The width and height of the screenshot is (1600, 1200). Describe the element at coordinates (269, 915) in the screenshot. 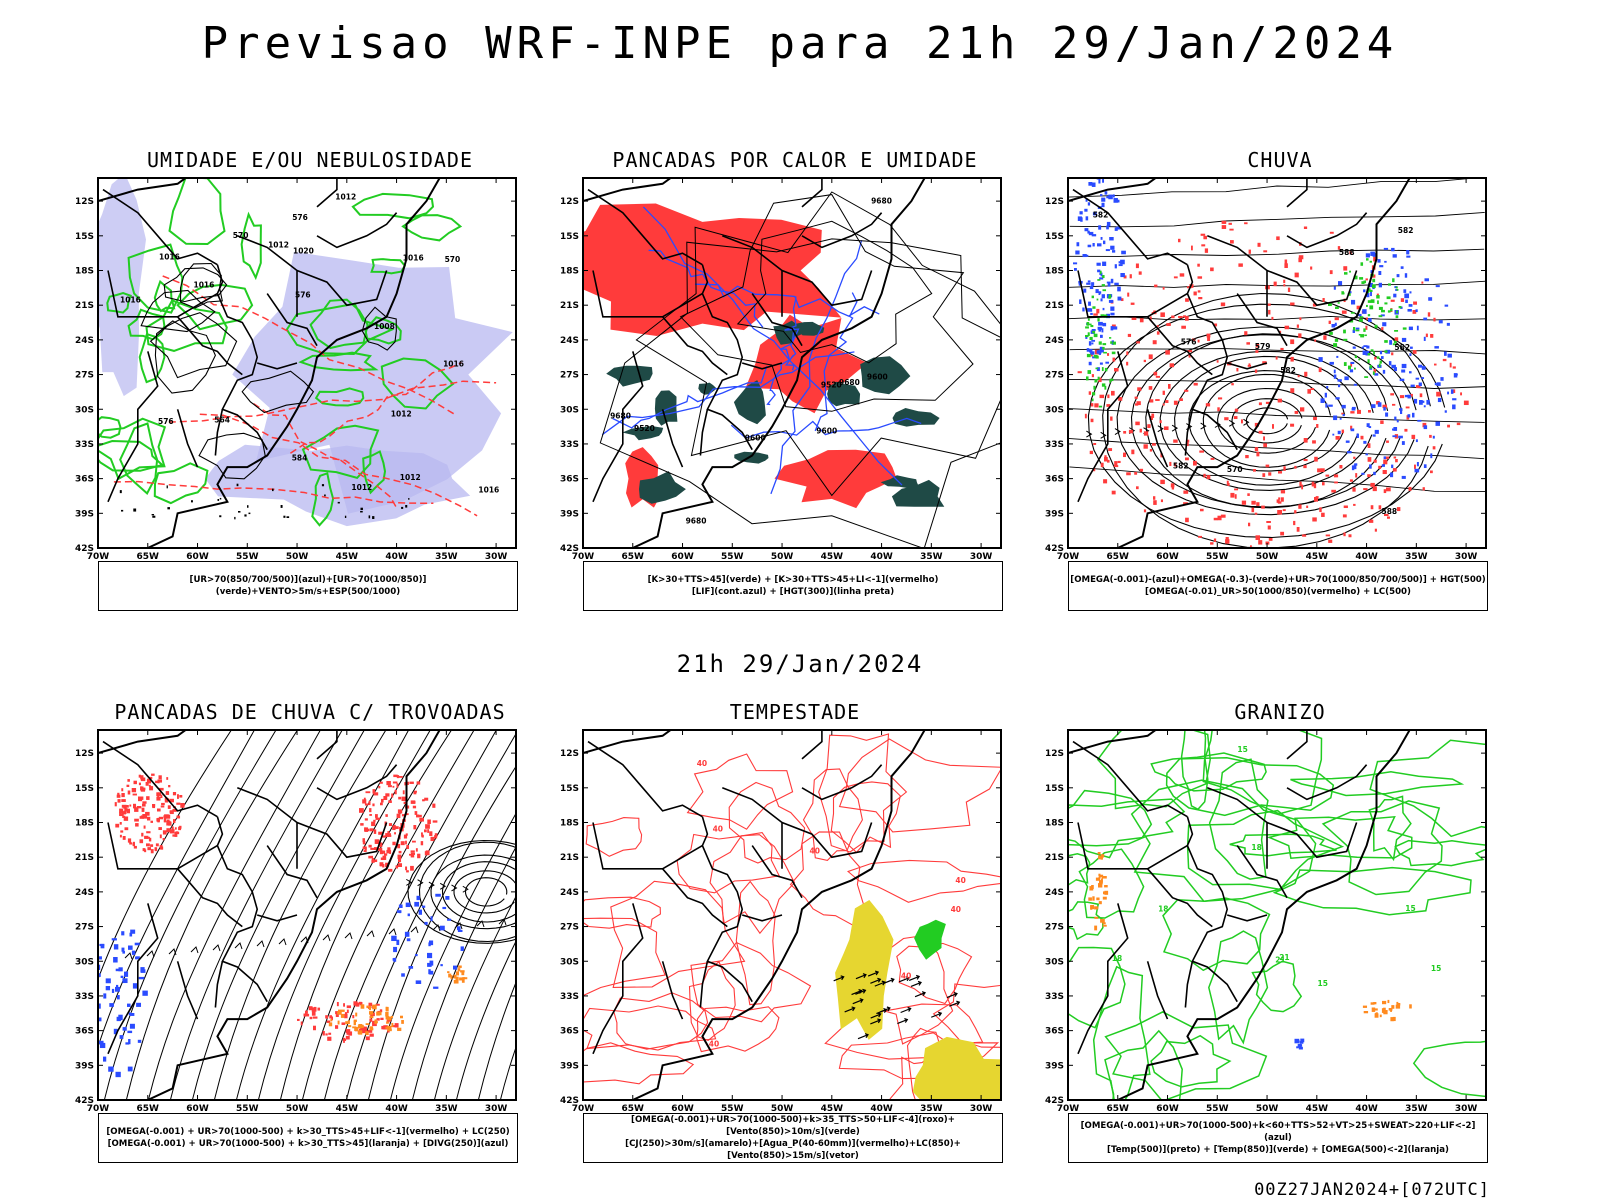

I see `coastline` at that location.